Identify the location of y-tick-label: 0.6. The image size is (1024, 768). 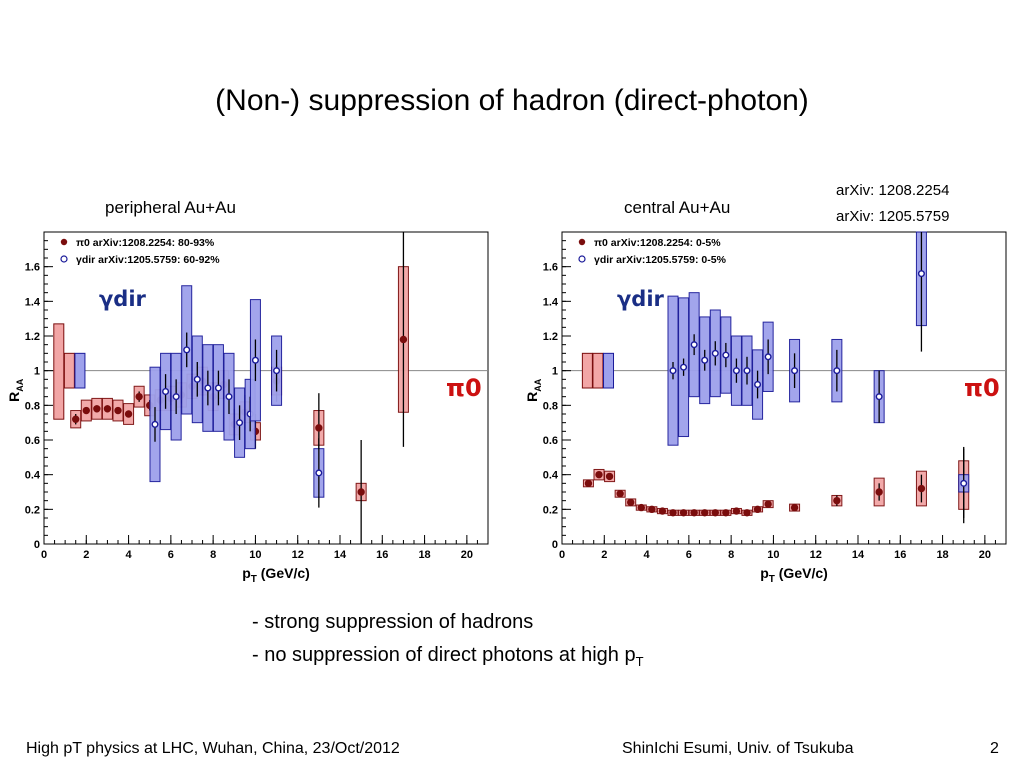
(550, 441).